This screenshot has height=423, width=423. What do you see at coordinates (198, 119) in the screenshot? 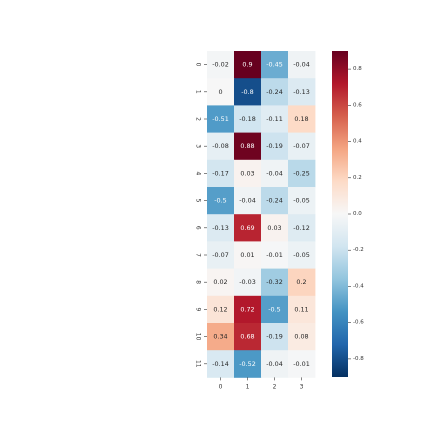
I see `y-tick-label: 2` at bounding box center [198, 119].